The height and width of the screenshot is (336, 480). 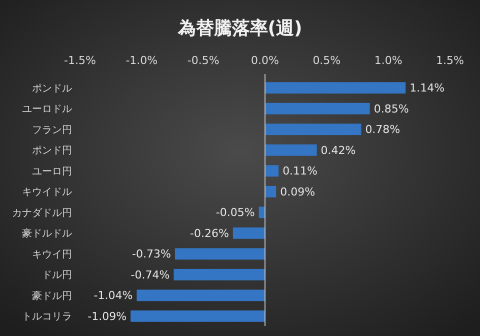 I want to click on y-tick-label: ユーロドル, so click(x=47, y=110).